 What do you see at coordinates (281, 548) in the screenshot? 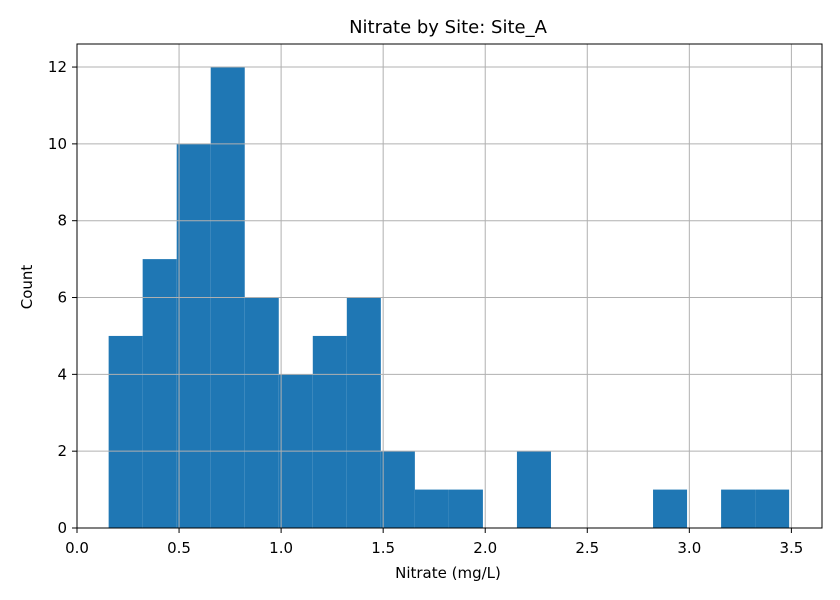
I see `x-tick-label: 1.0` at bounding box center [281, 548].